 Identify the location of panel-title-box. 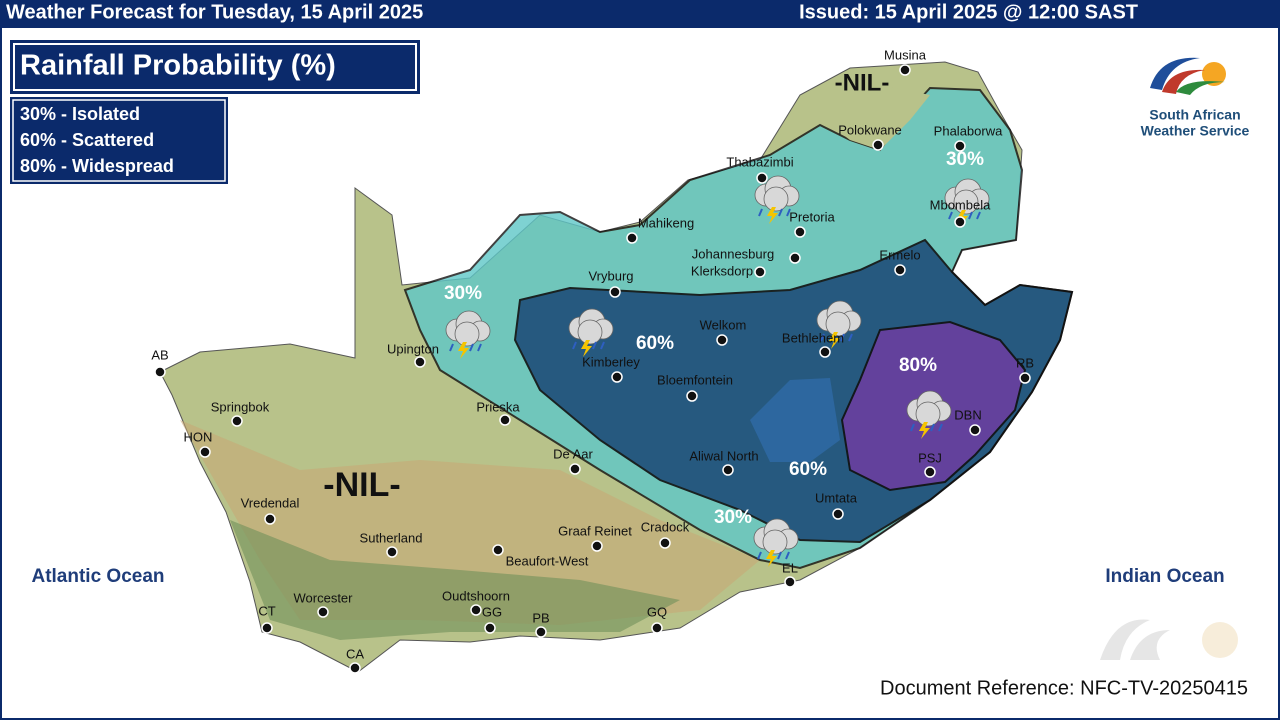
(215, 67).